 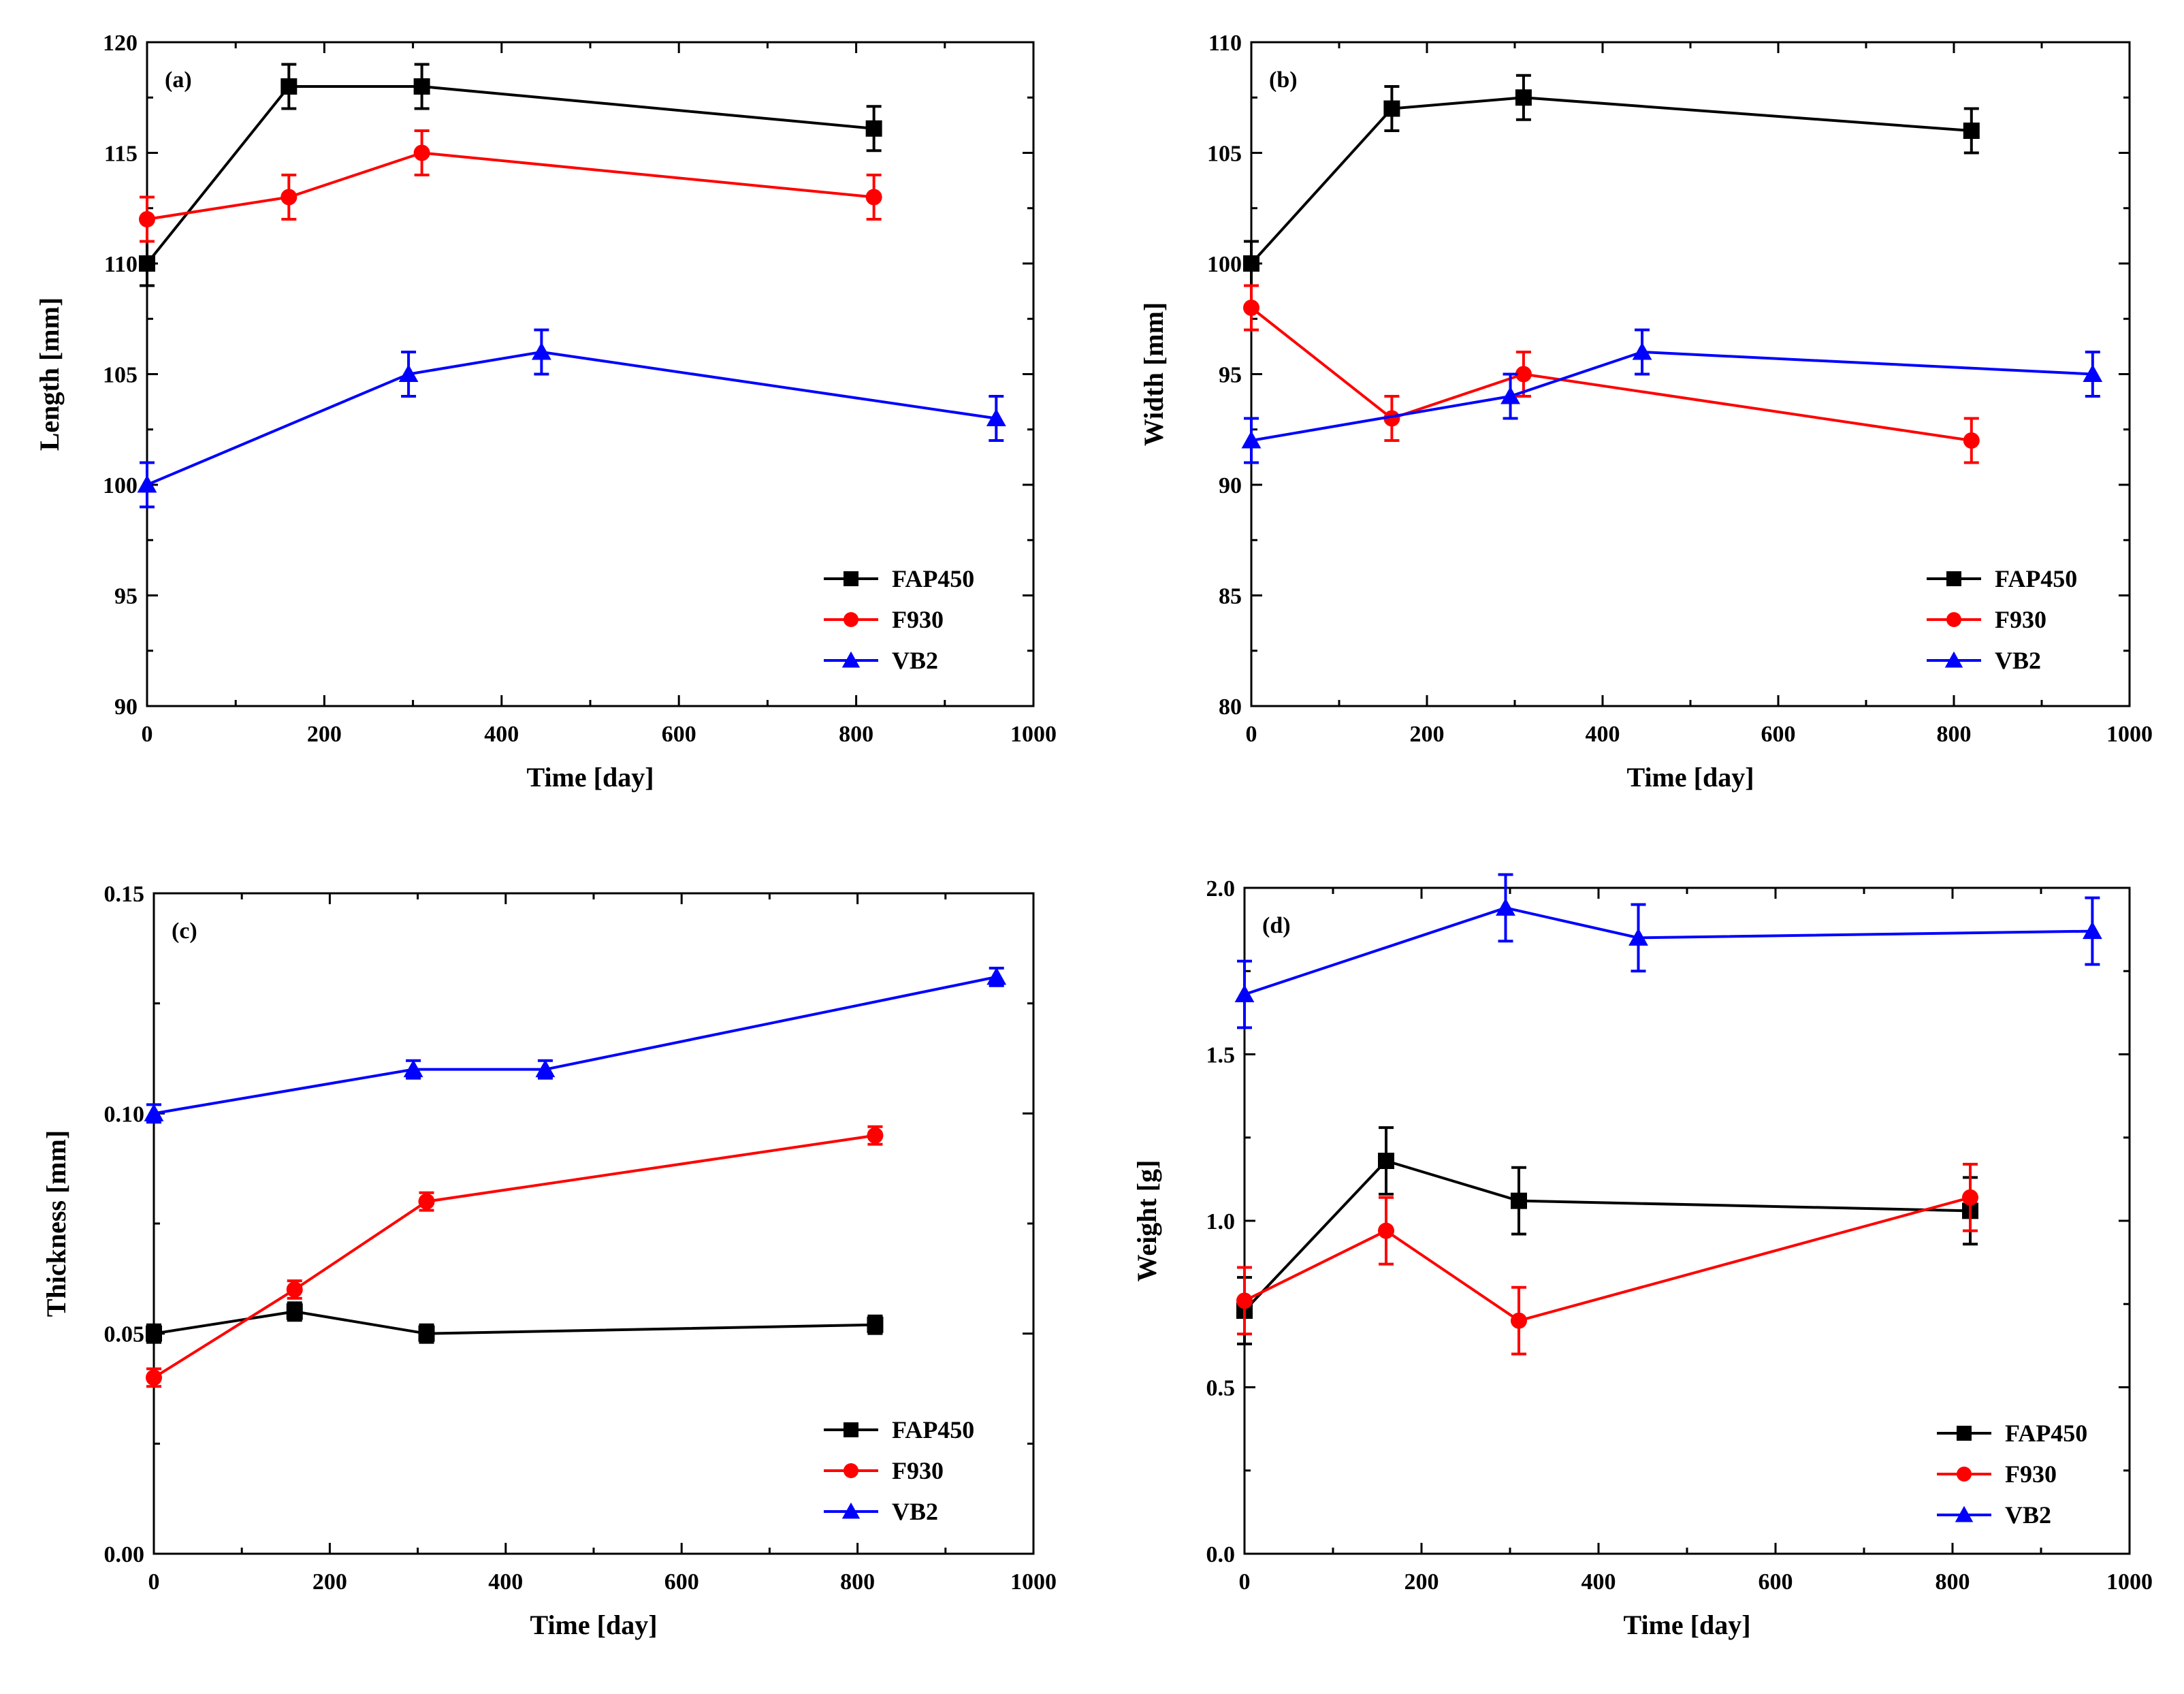 What do you see at coordinates (1225, 154) in the screenshot?
I see `y-tick-label: 105` at bounding box center [1225, 154].